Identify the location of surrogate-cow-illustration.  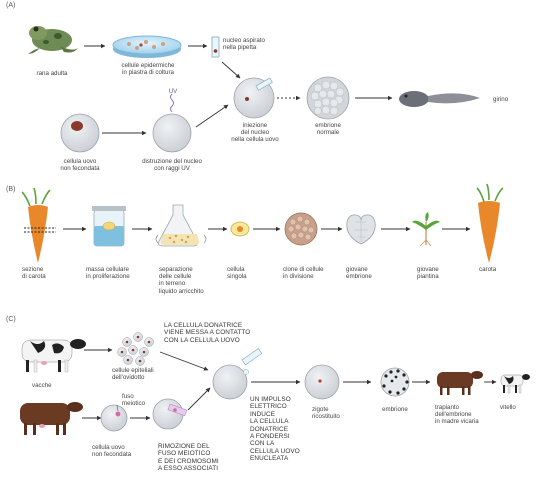
(460, 383).